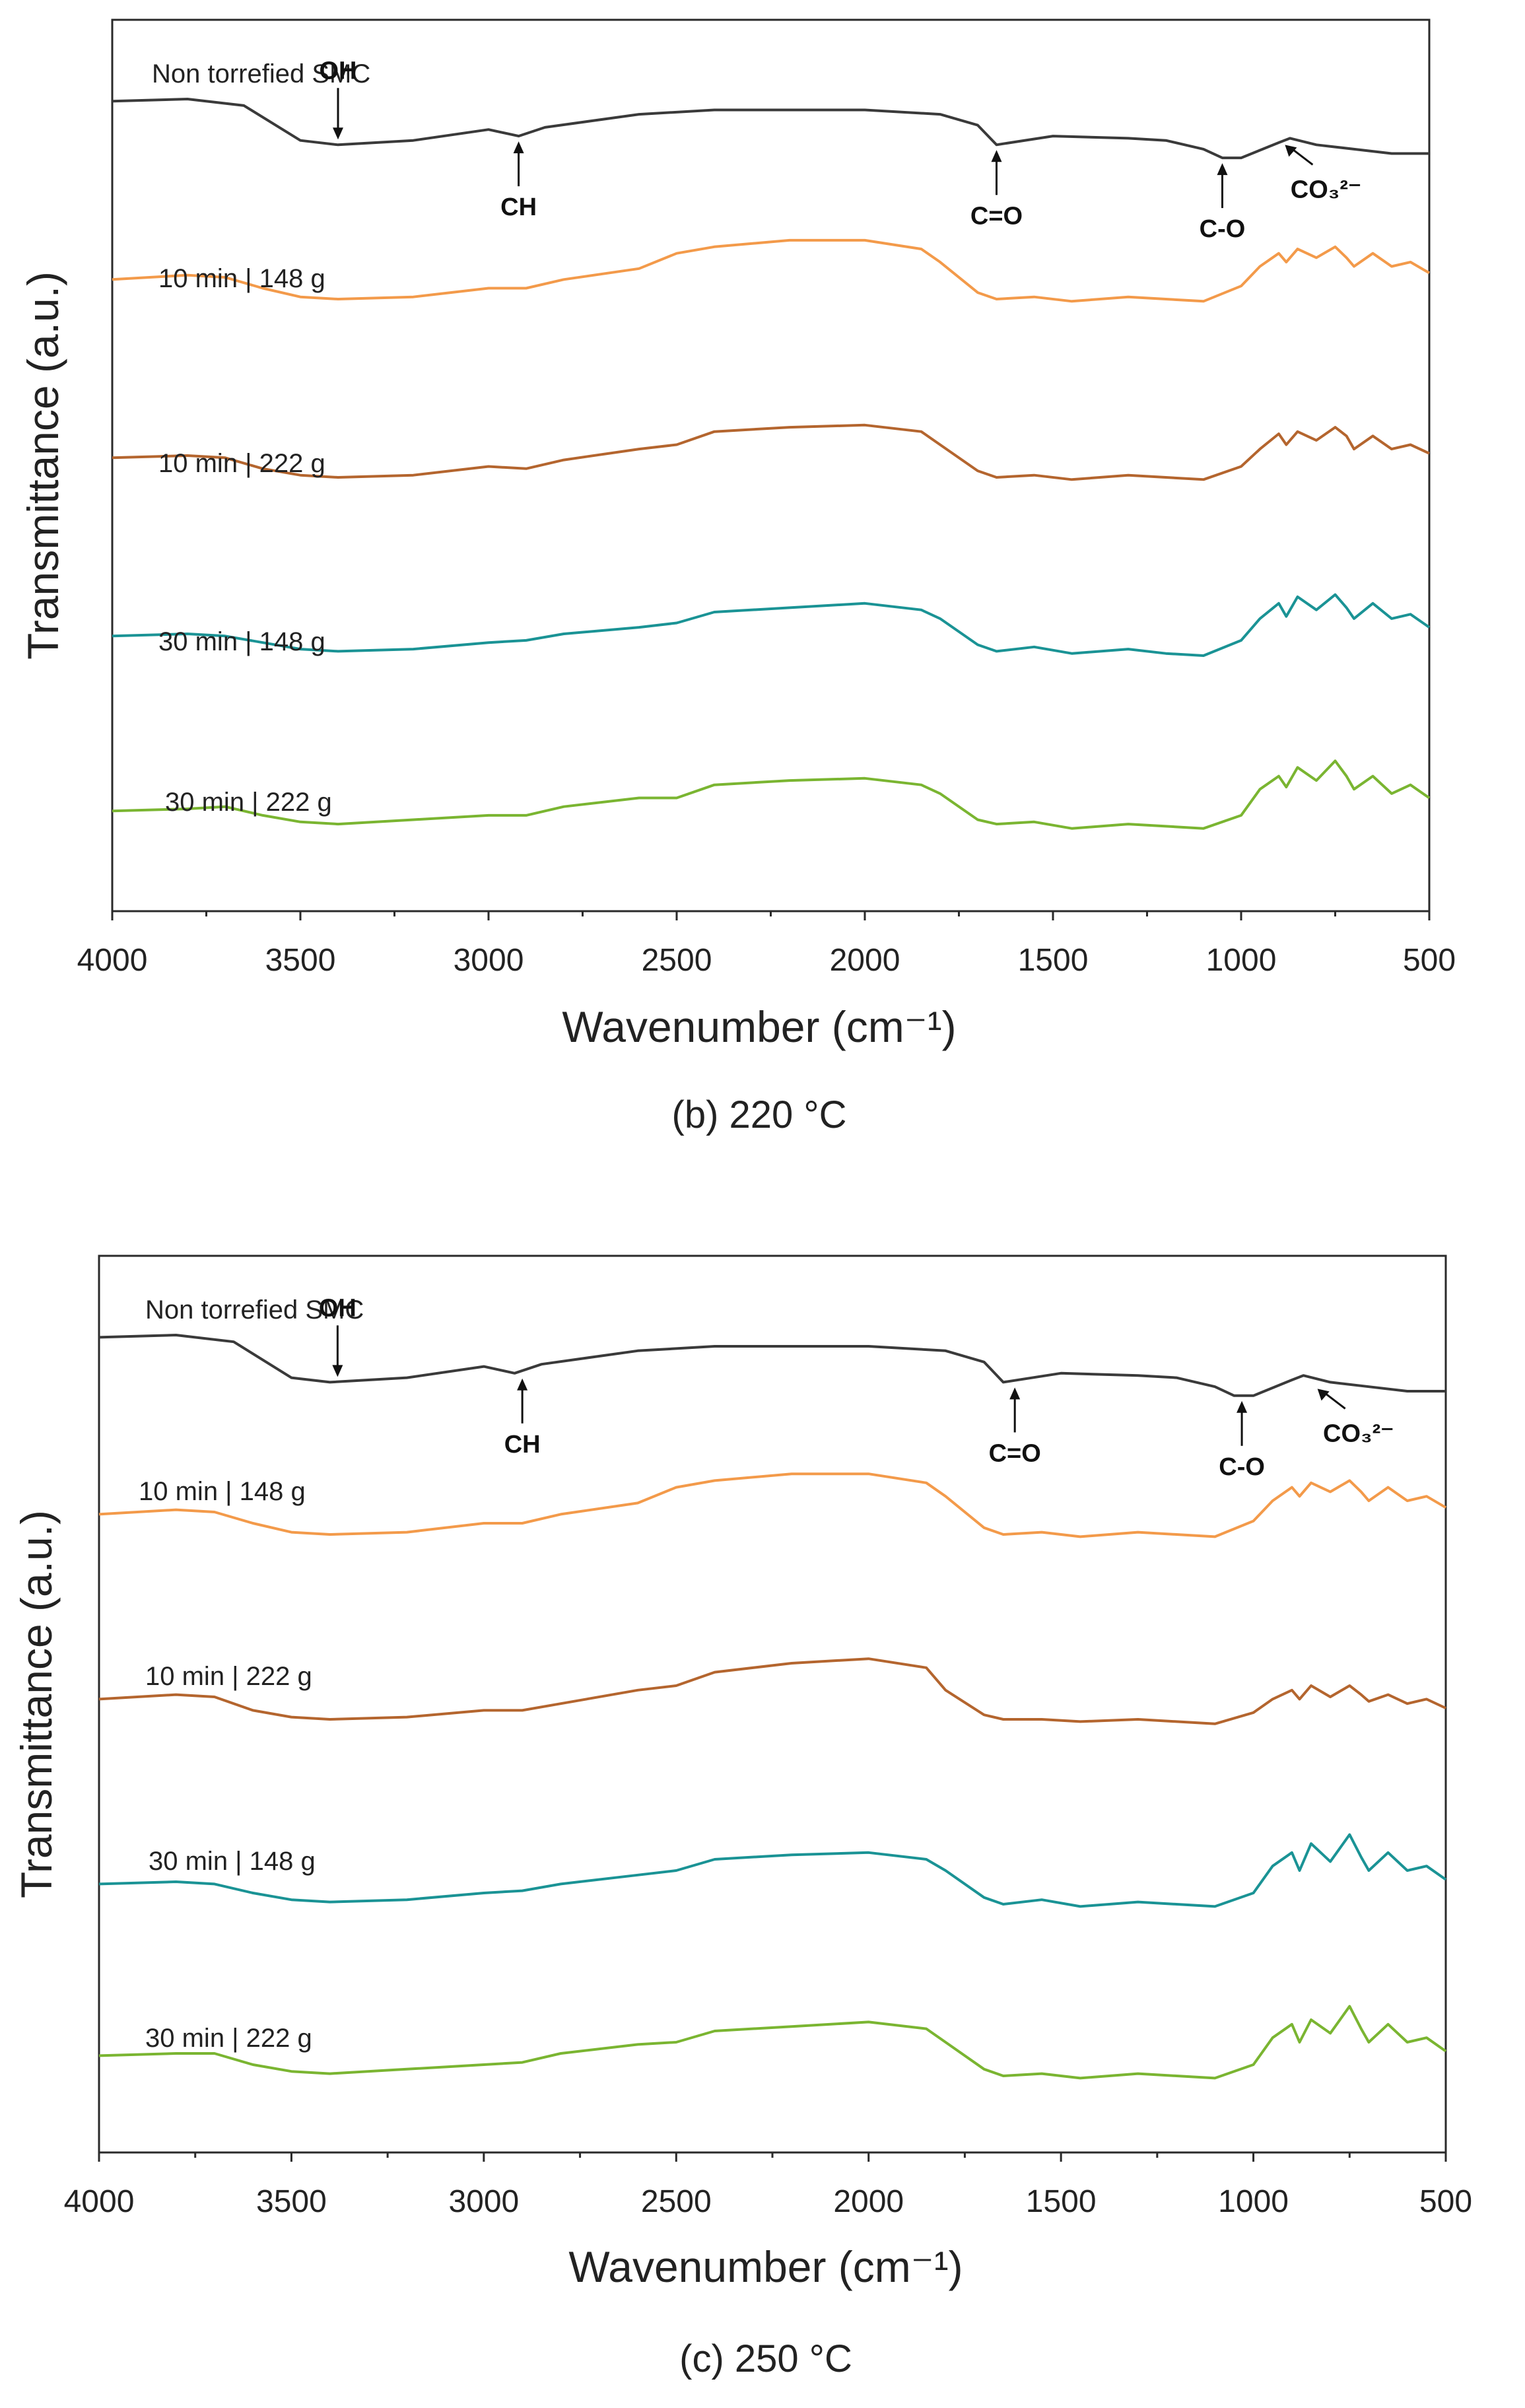  I want to click on panel-caption: (b) 220 °C, so click(759, 1114).